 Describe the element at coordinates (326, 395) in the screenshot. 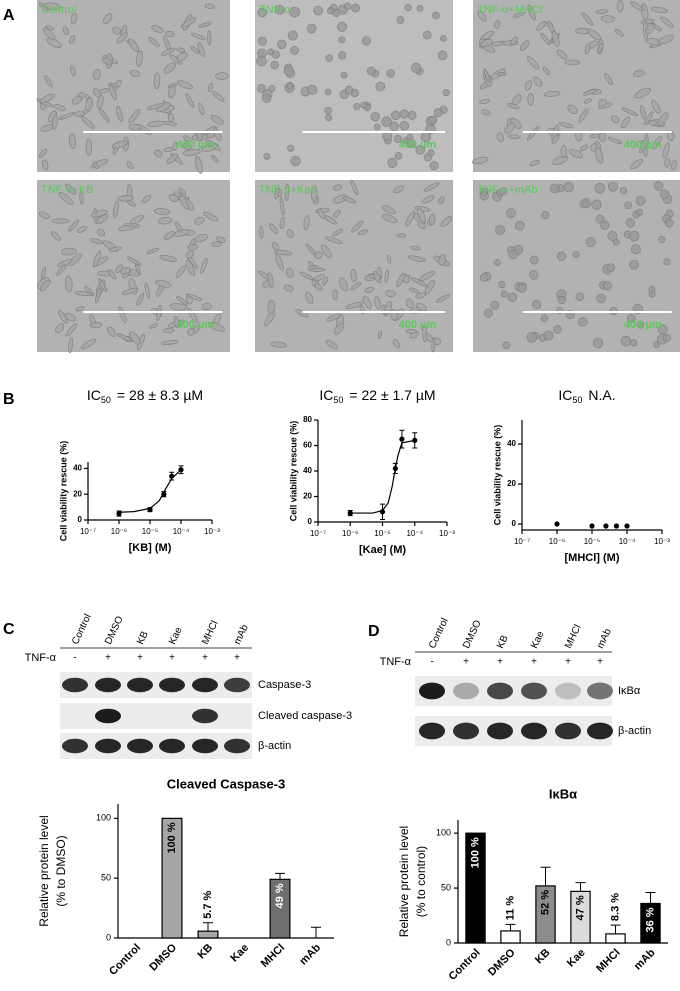

I see `title-part: IC` at that location.